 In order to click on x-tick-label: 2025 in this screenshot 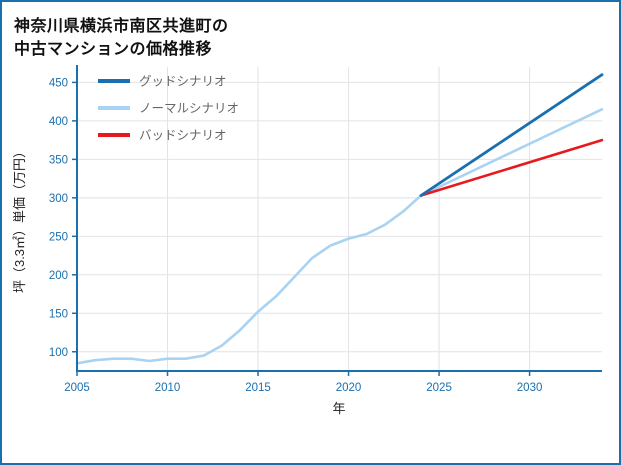, I will do `click(439, 388)`.